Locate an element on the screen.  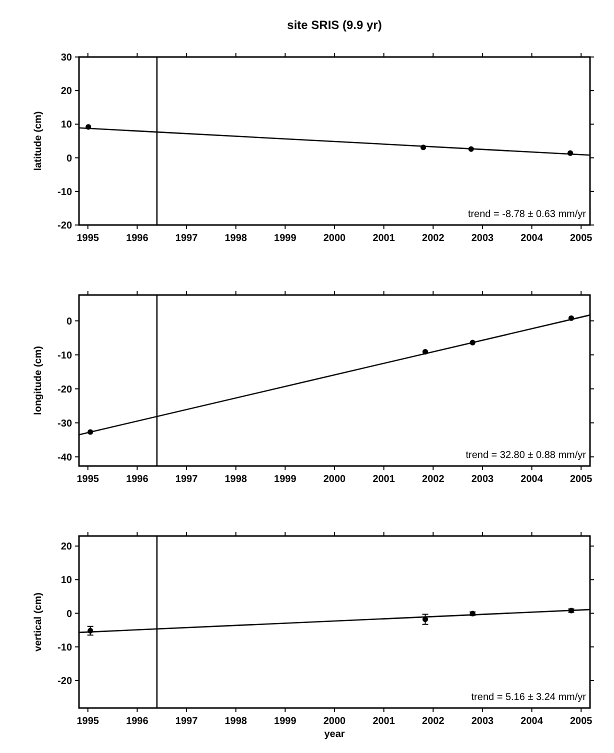
annotation: trend = 5.16 ± 3.24 mm/yr is located at coordinates (529, 697).